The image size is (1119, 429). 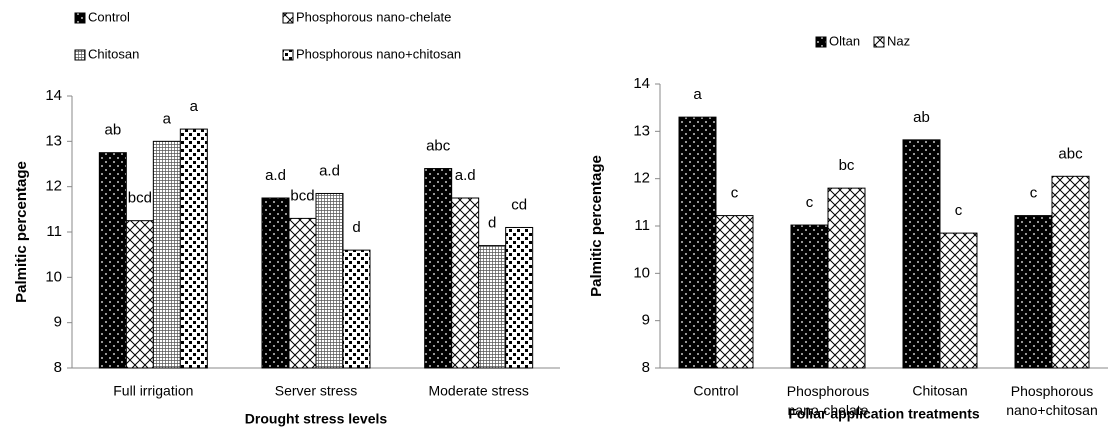 What do you see at coordinates (939, 391) in the screenshot?
I see `x-tick-label: Chitosan` at bounding box center [939, 391].